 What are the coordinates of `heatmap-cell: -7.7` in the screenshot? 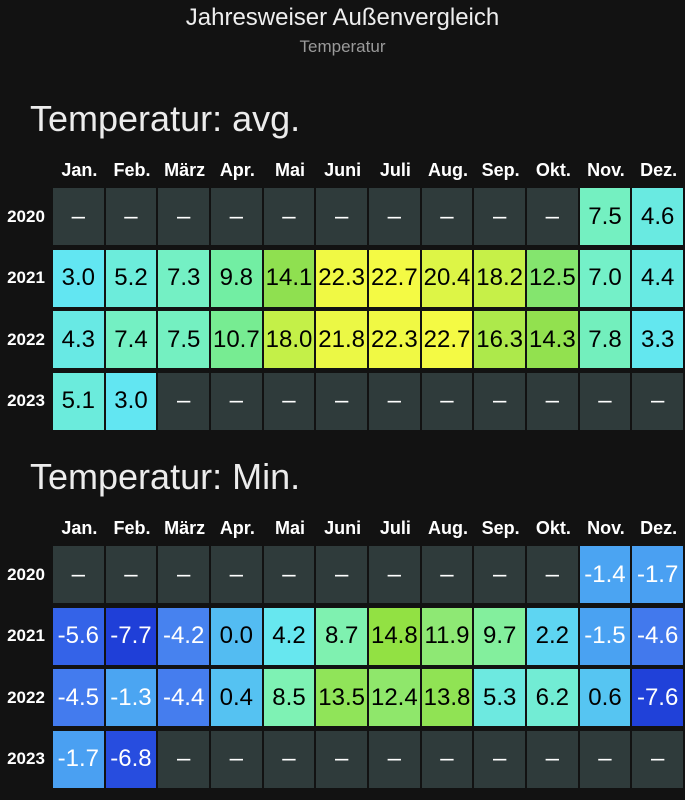 It's located at (131, 636).